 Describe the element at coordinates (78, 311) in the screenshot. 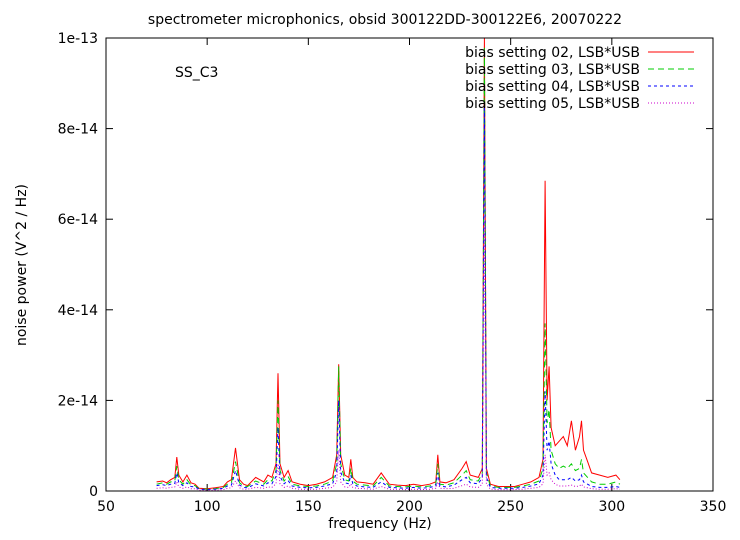

I see `y-tick-label: 4e-14` at that location.